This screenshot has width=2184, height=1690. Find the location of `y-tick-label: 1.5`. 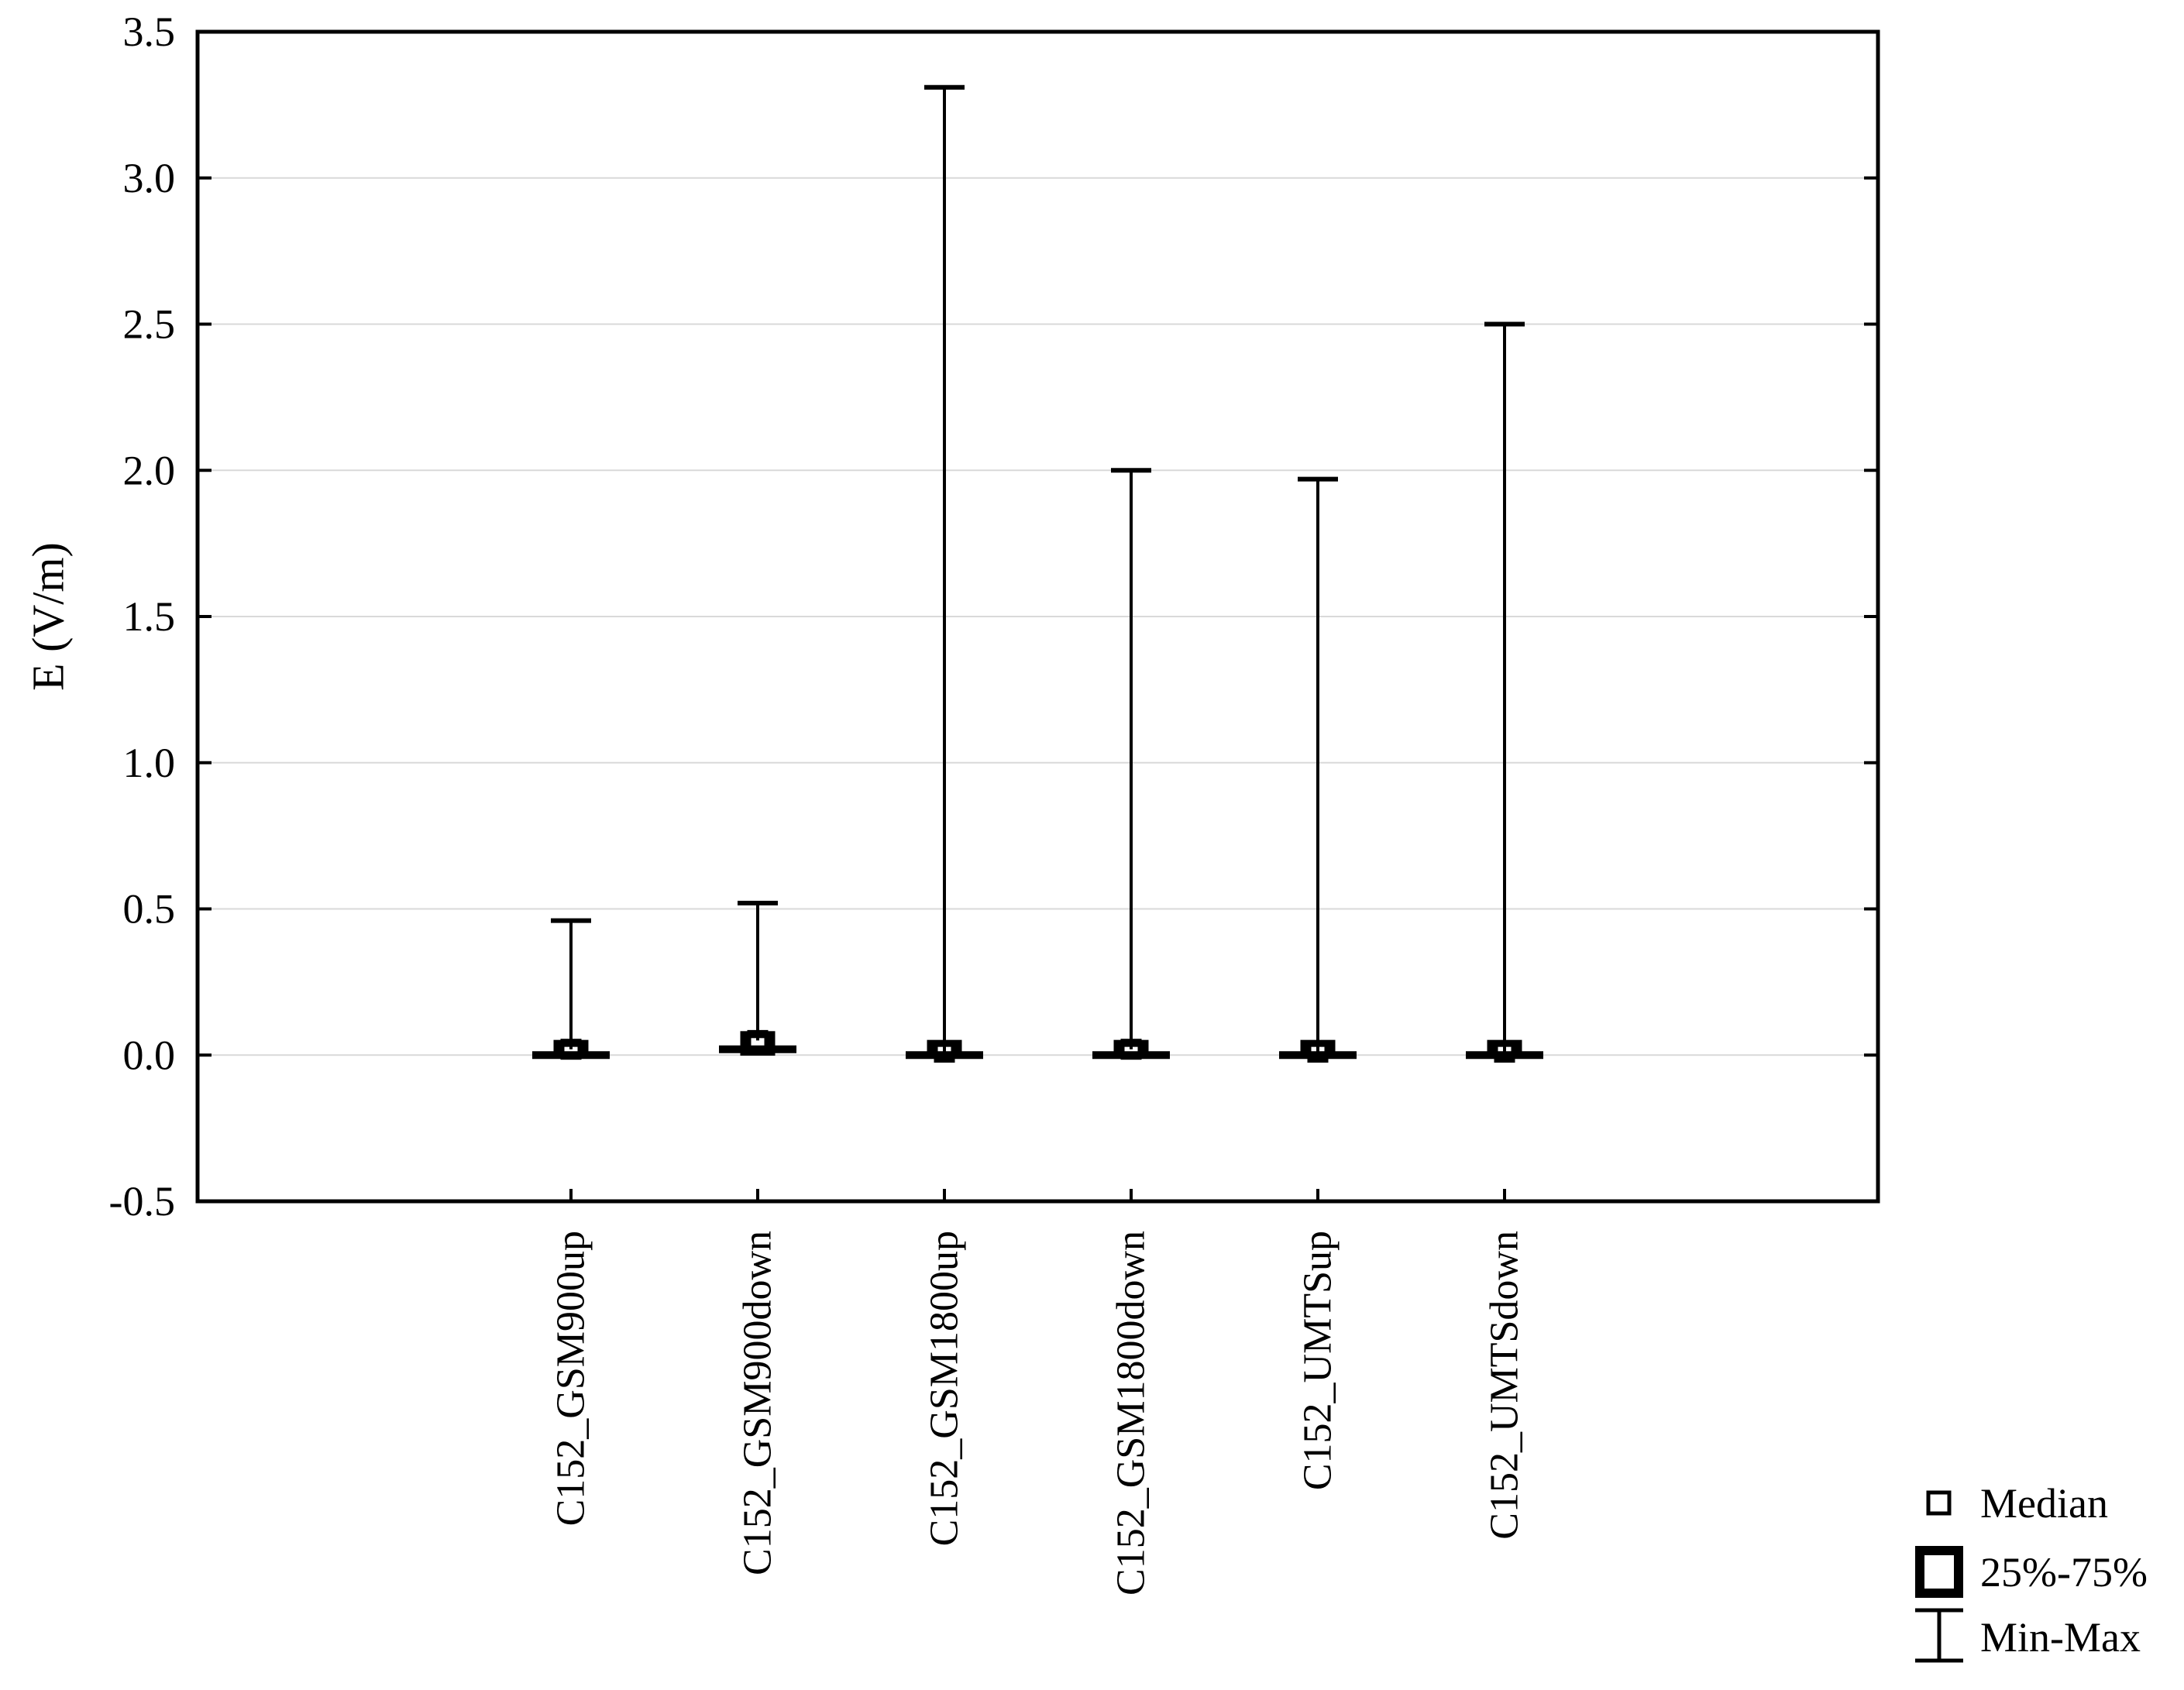

y-tick-label: 1.5 is located at coordinates (150, 617).